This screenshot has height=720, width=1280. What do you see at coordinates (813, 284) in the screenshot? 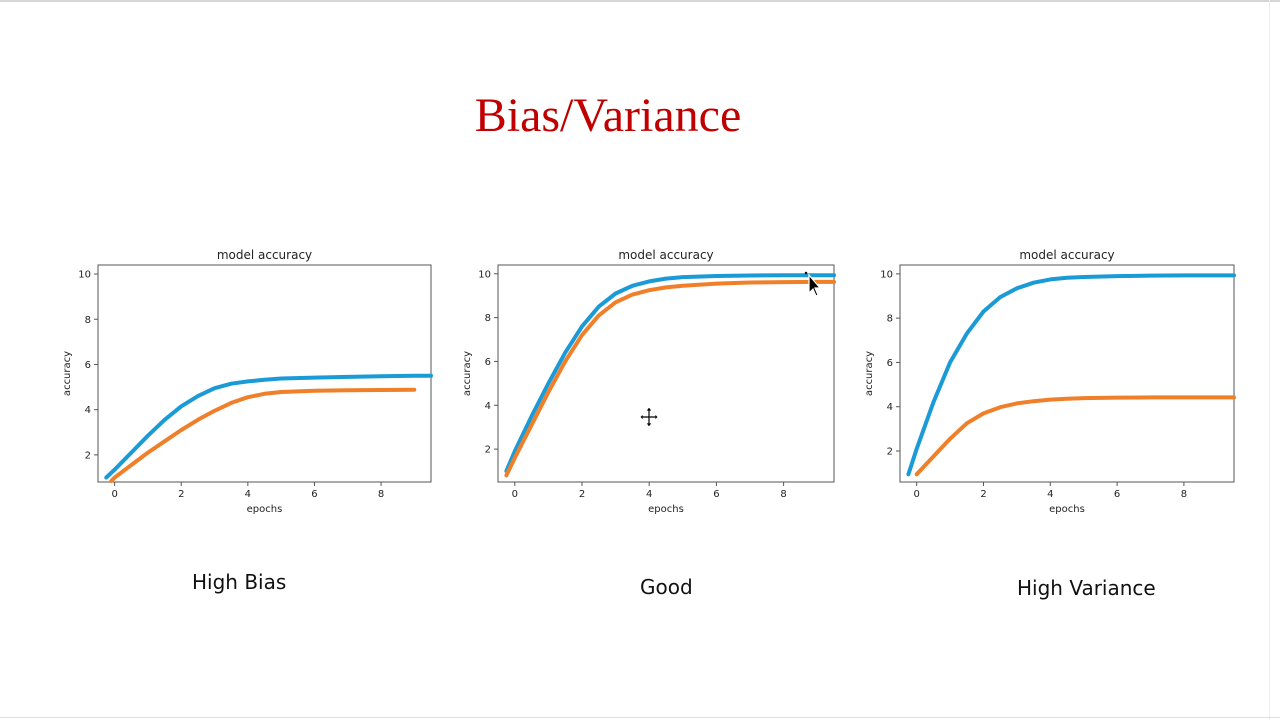
I see `arrow-cursor-icon` at bounding box center [813, 284].